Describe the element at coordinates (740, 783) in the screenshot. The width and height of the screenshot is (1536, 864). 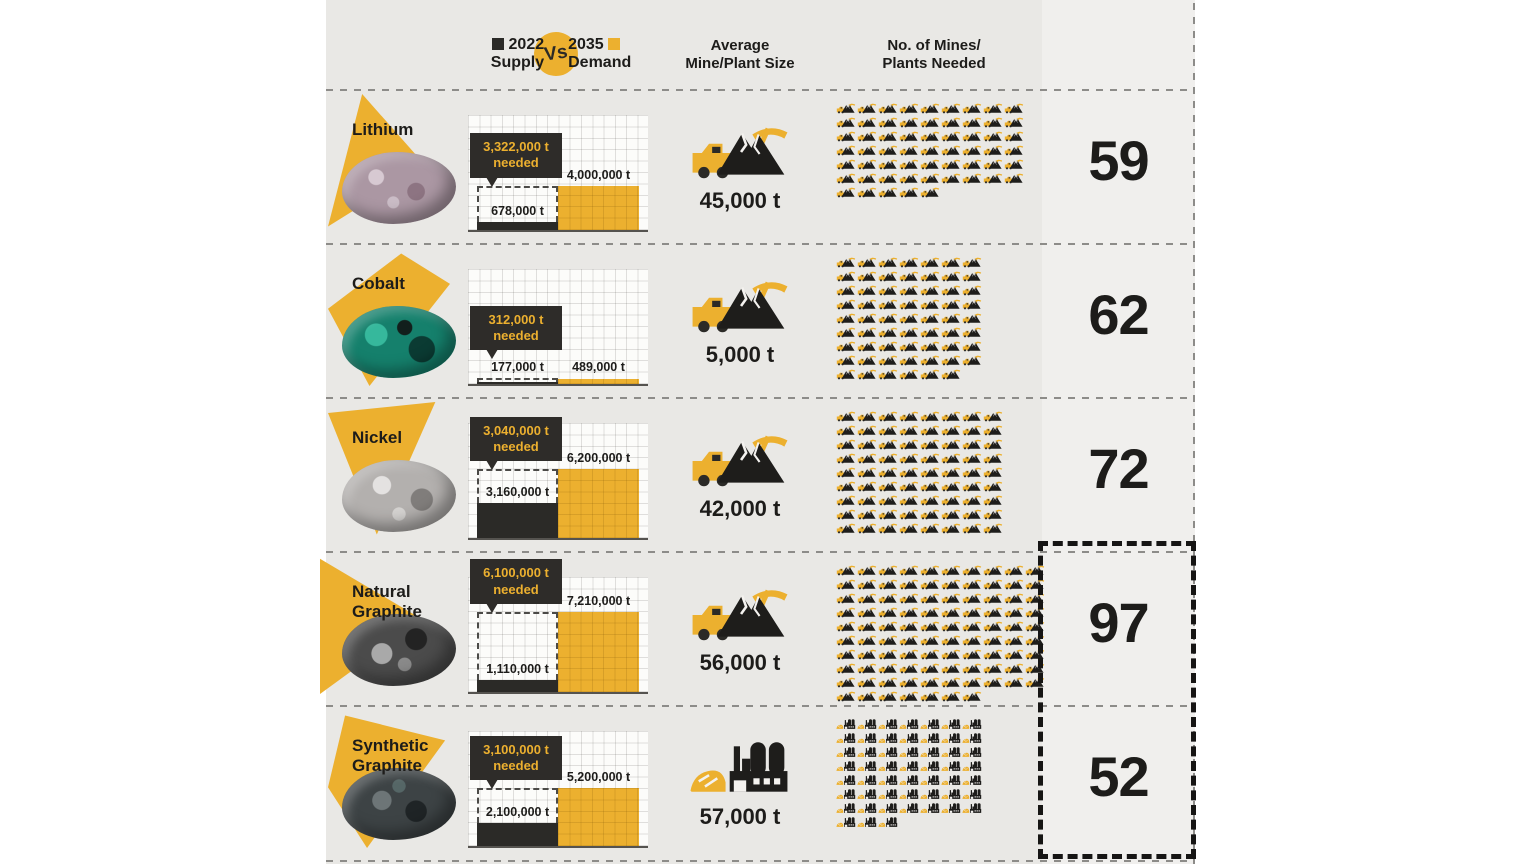
I see `avg-size-cell: 57,000 t` at that location.